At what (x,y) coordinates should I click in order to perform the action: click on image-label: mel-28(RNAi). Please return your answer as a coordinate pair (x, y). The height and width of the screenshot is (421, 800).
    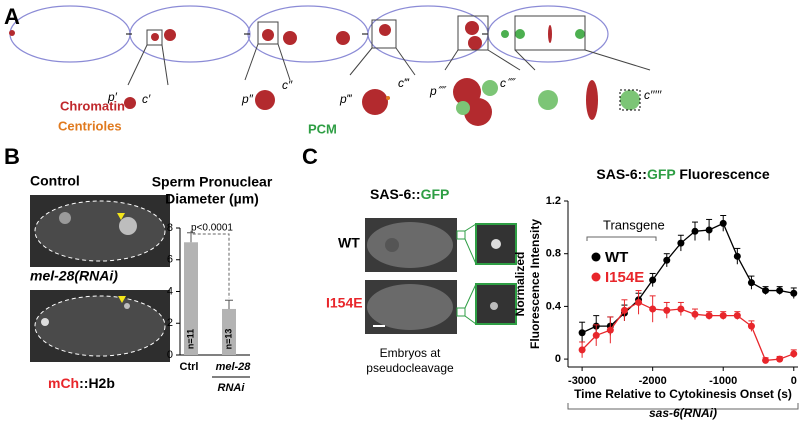
    Looking at the image, I should click on (74, 276).